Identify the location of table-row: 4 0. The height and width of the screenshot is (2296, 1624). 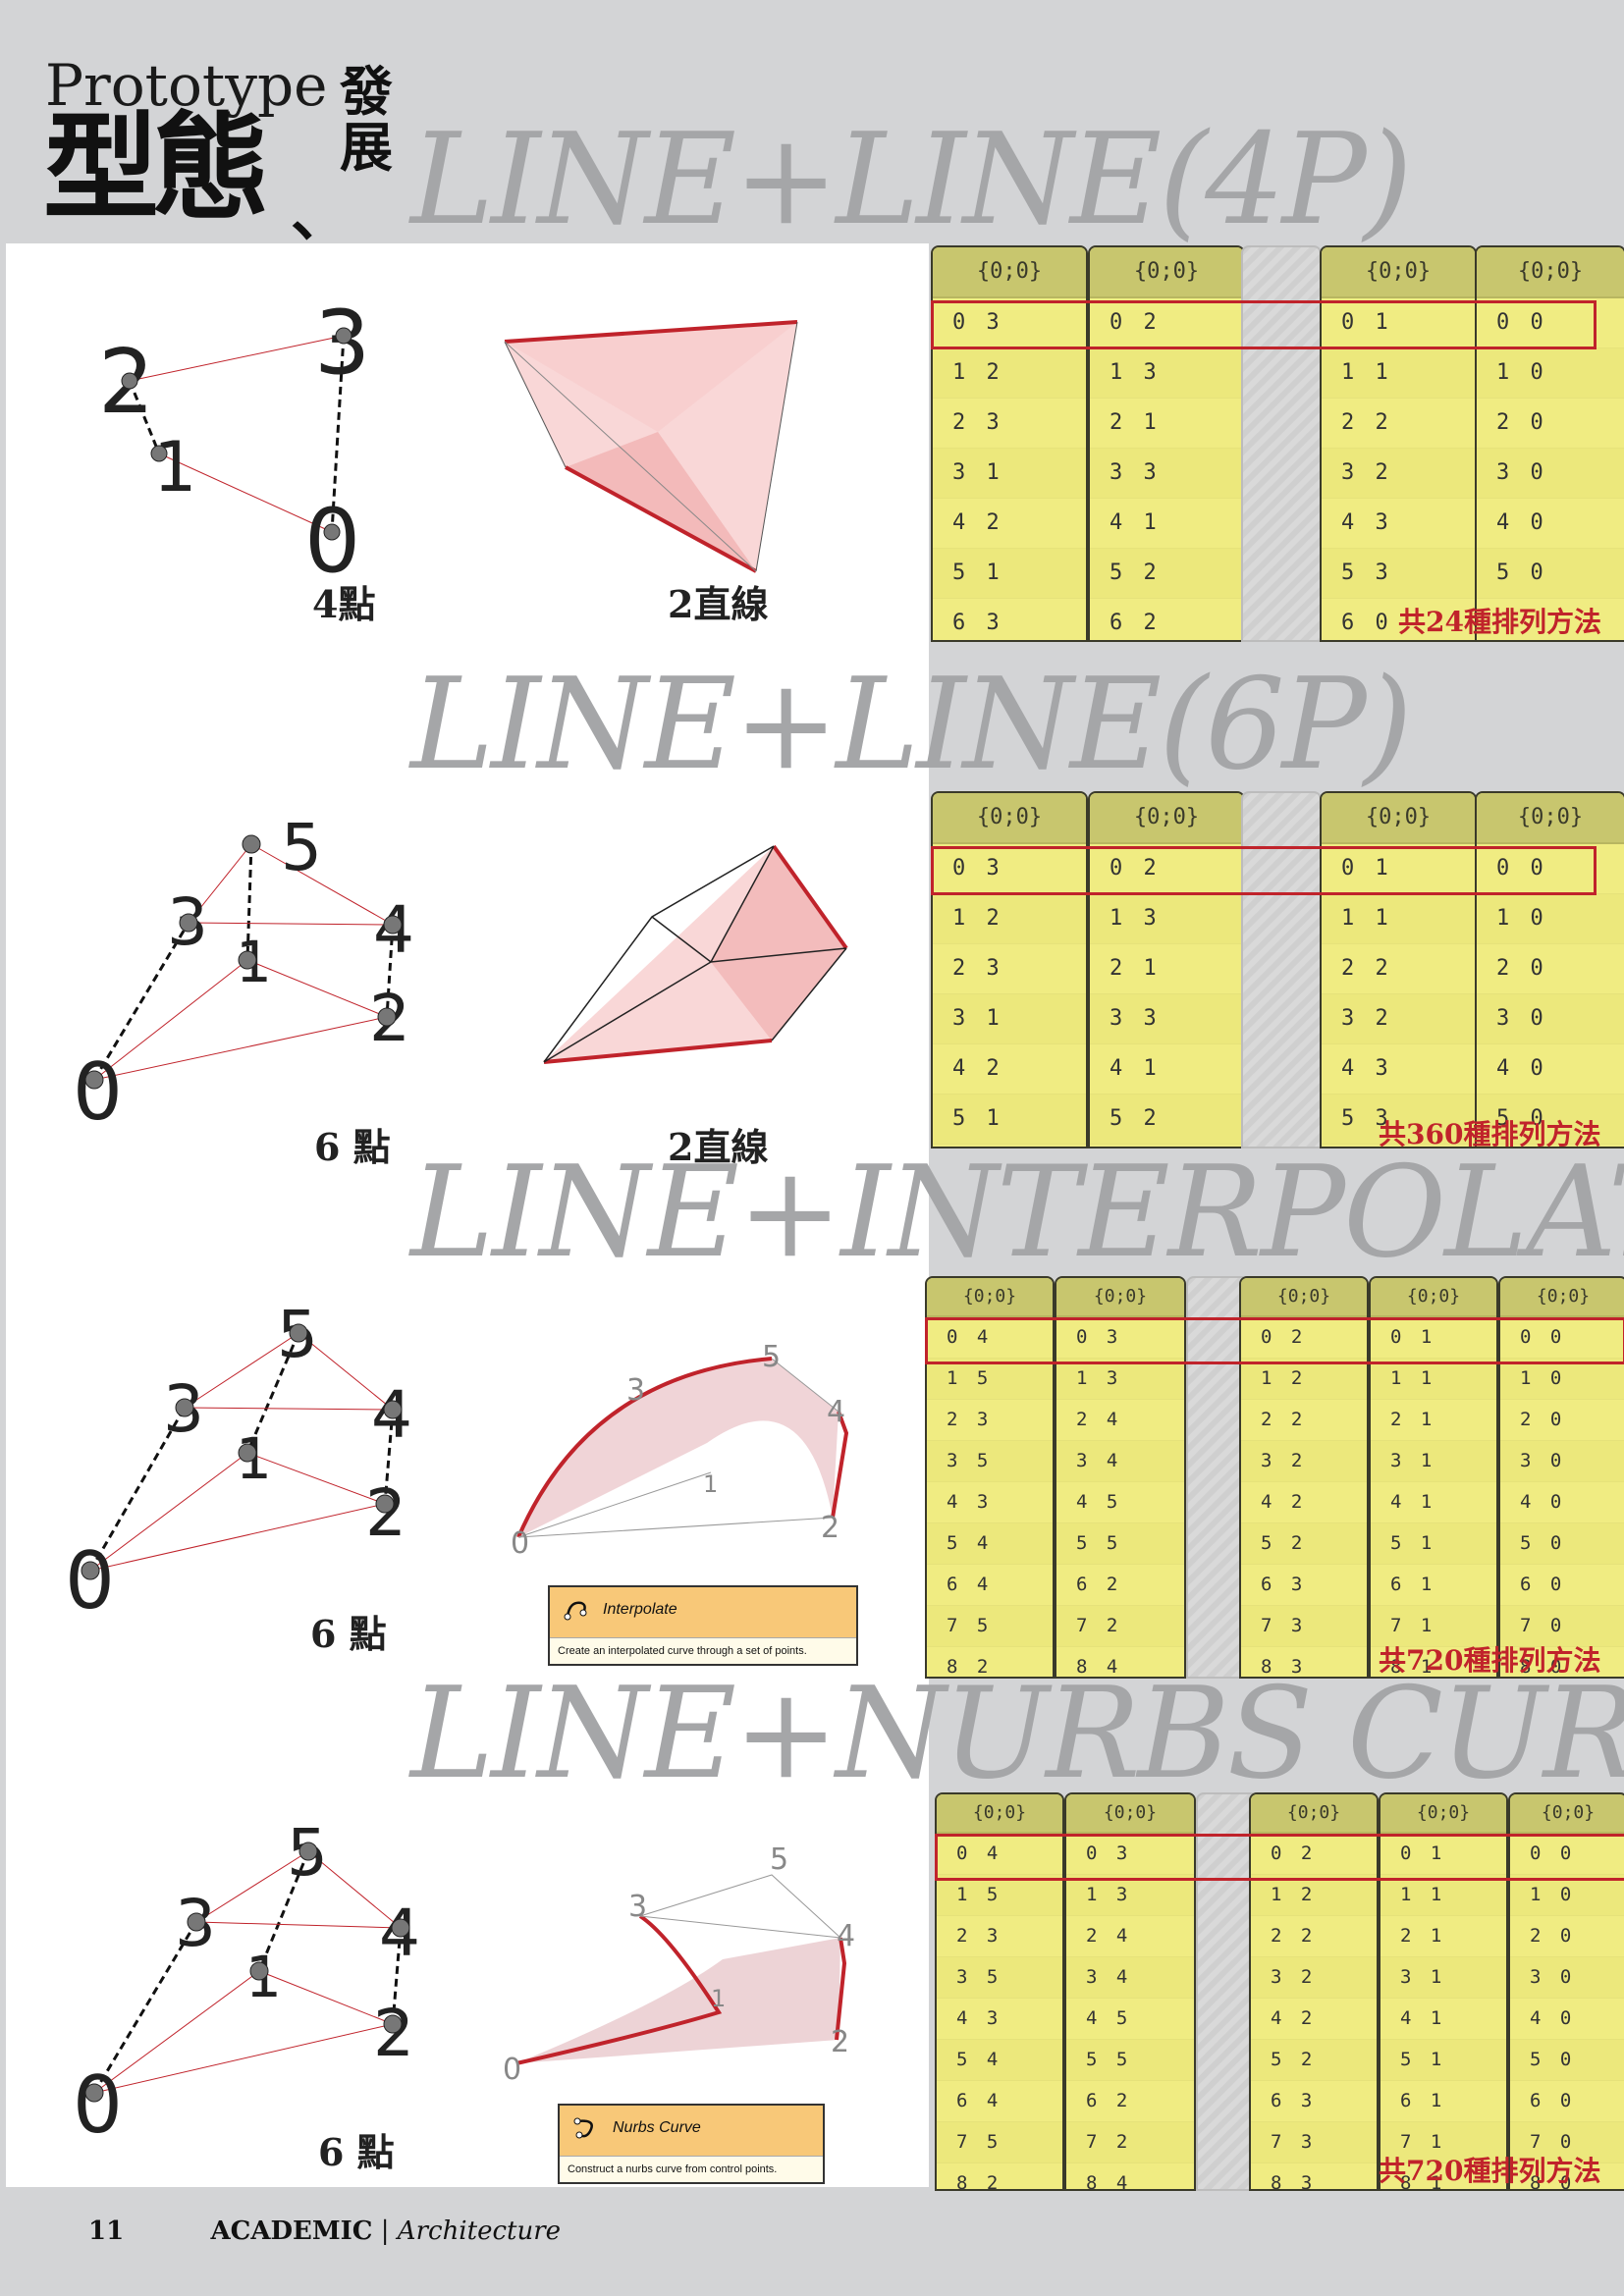
(1550, 1070).